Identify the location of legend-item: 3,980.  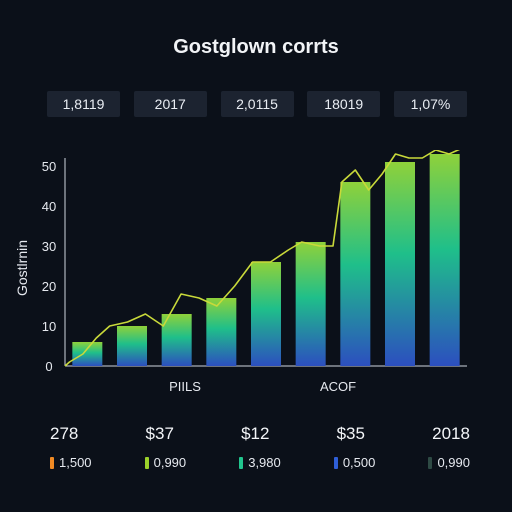
(260, 462).